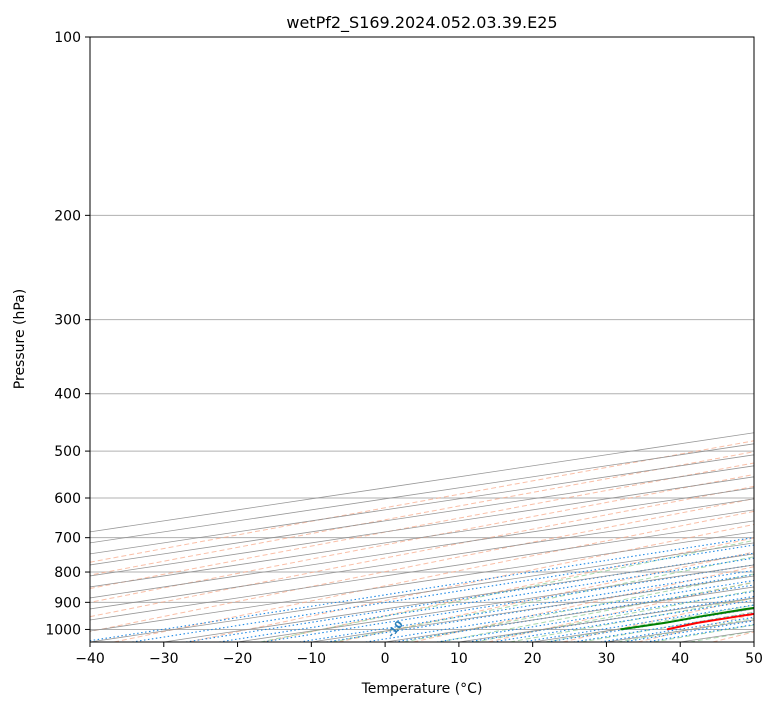 The width and height of the screenshot is (775, 712). I want to click on y-tick-label: 500, so click(67, 452).